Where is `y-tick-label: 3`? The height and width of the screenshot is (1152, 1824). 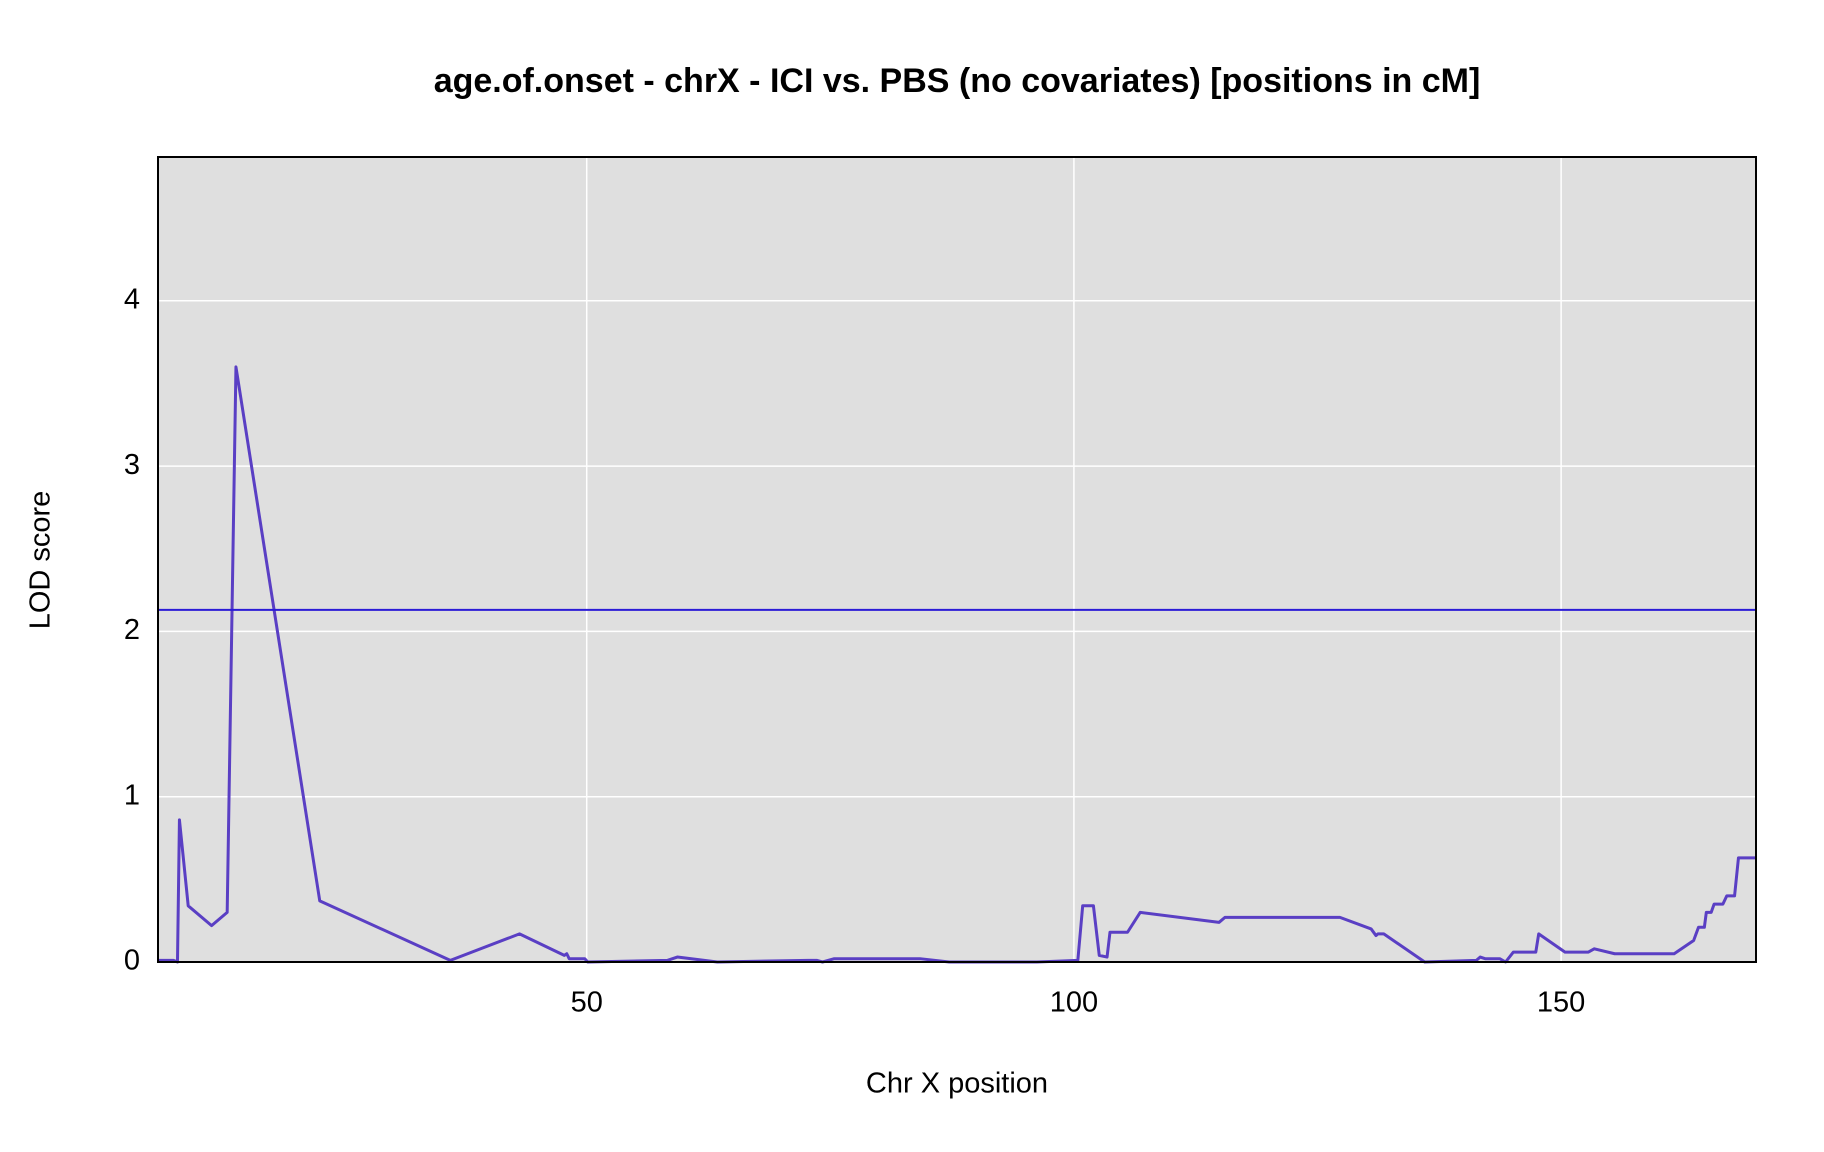
y-tick-label: 3 is located at coordinates (132, 465).